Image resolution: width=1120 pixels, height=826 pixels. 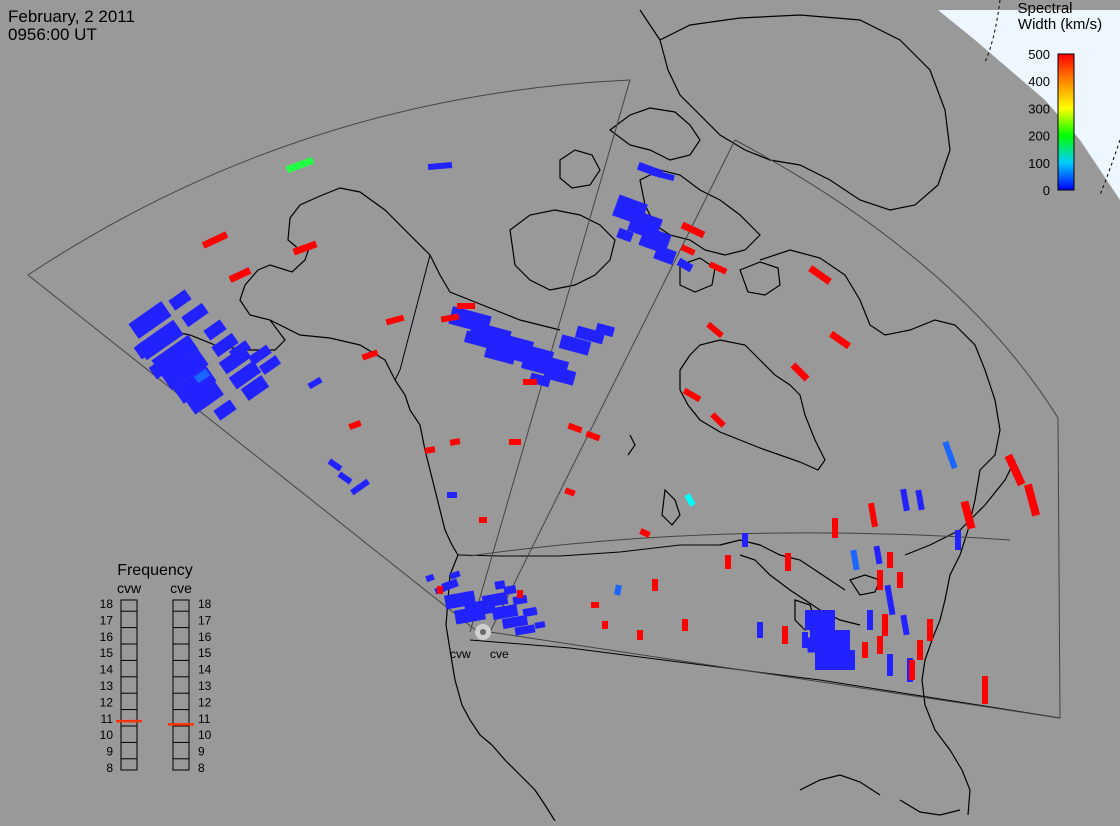 What do you see at coordinates (107, 620) in the screenshot?
I see `frequency-tick-left: 17` at bounding box center [107, 620].